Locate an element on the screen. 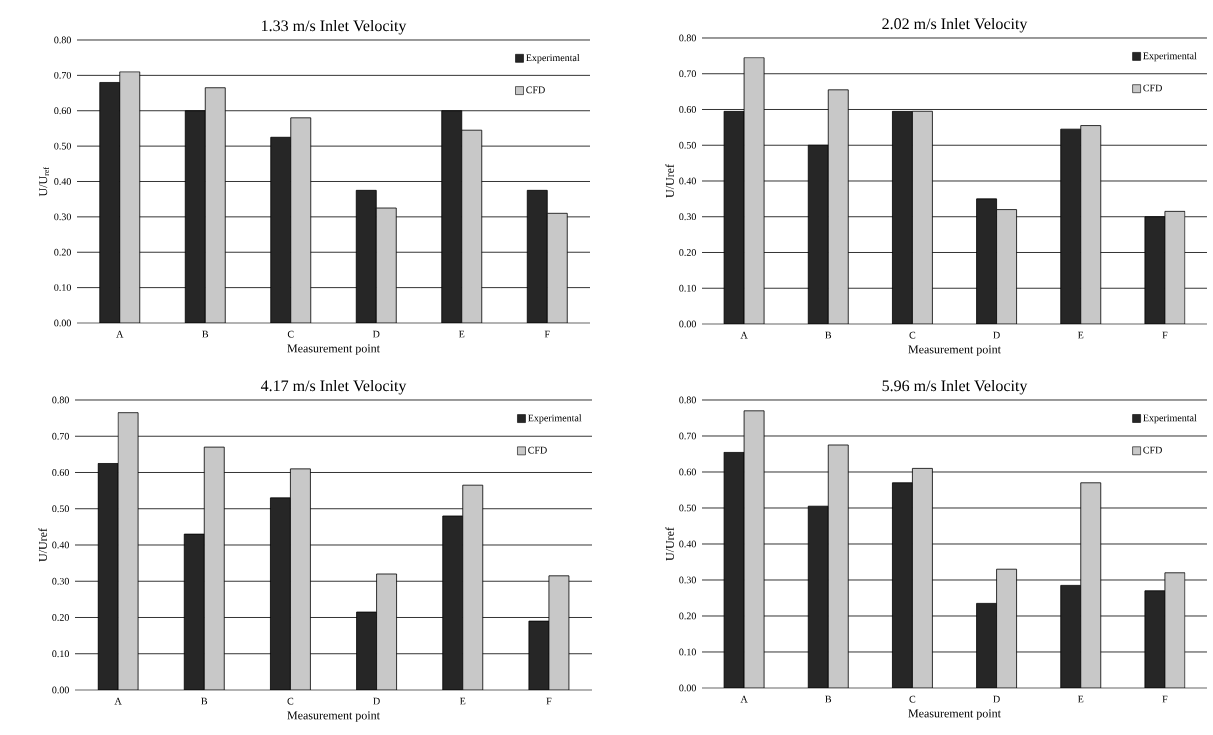 The image size is (1213, 735). y-axis-title: U/U$_{ref}$ is located at coordinates (44, 181).